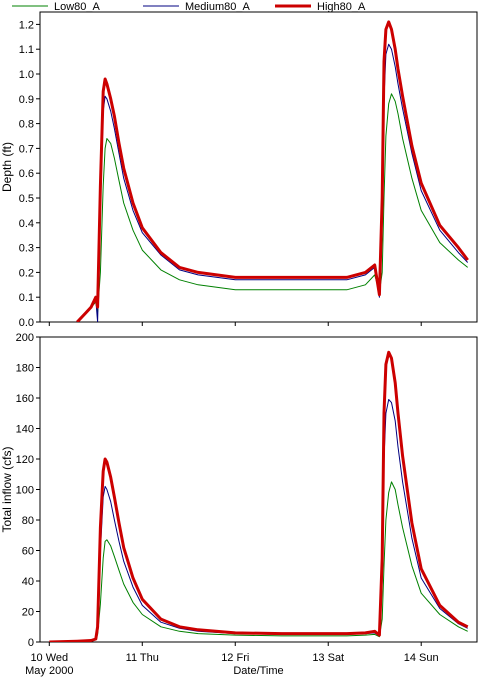 The width and height of the screenshot is (499, 677). I want to click on y-axis-label: Total inflow (cfs), so click(7, 489).